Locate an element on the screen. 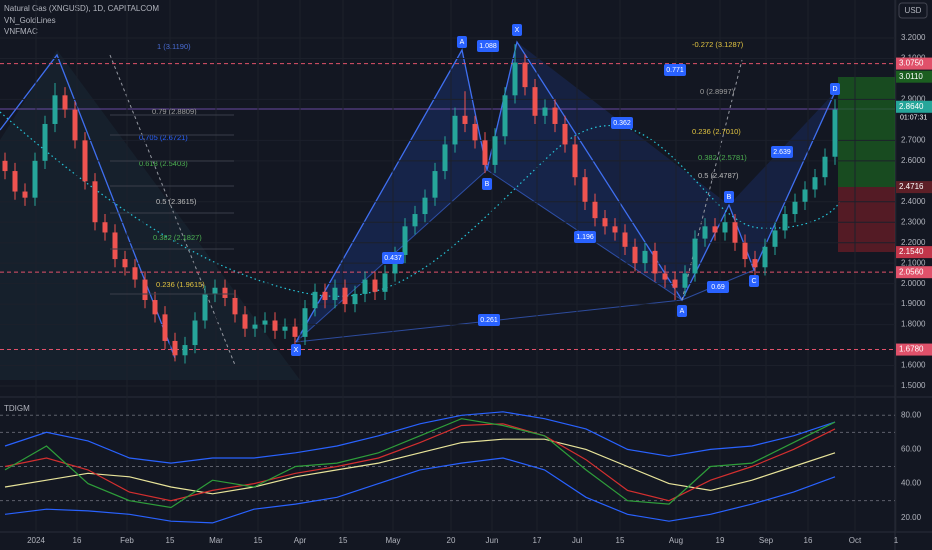 This screenshot has width=932, height=550. x-tick-label: 16 is located at coordinates (808, 540).